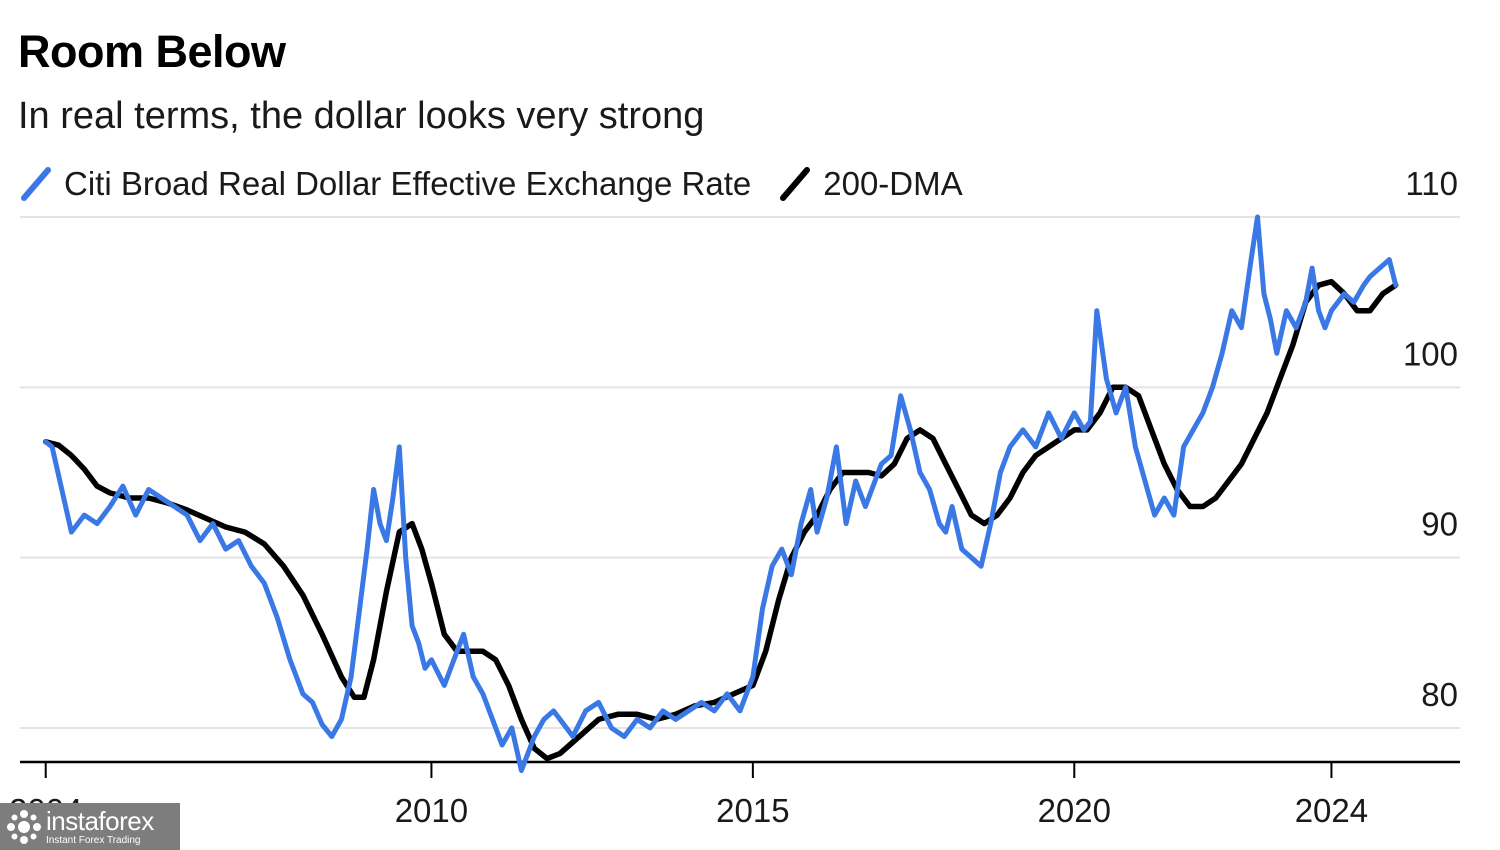  I want to click on chart-title: Room Below, so click(152, 51).